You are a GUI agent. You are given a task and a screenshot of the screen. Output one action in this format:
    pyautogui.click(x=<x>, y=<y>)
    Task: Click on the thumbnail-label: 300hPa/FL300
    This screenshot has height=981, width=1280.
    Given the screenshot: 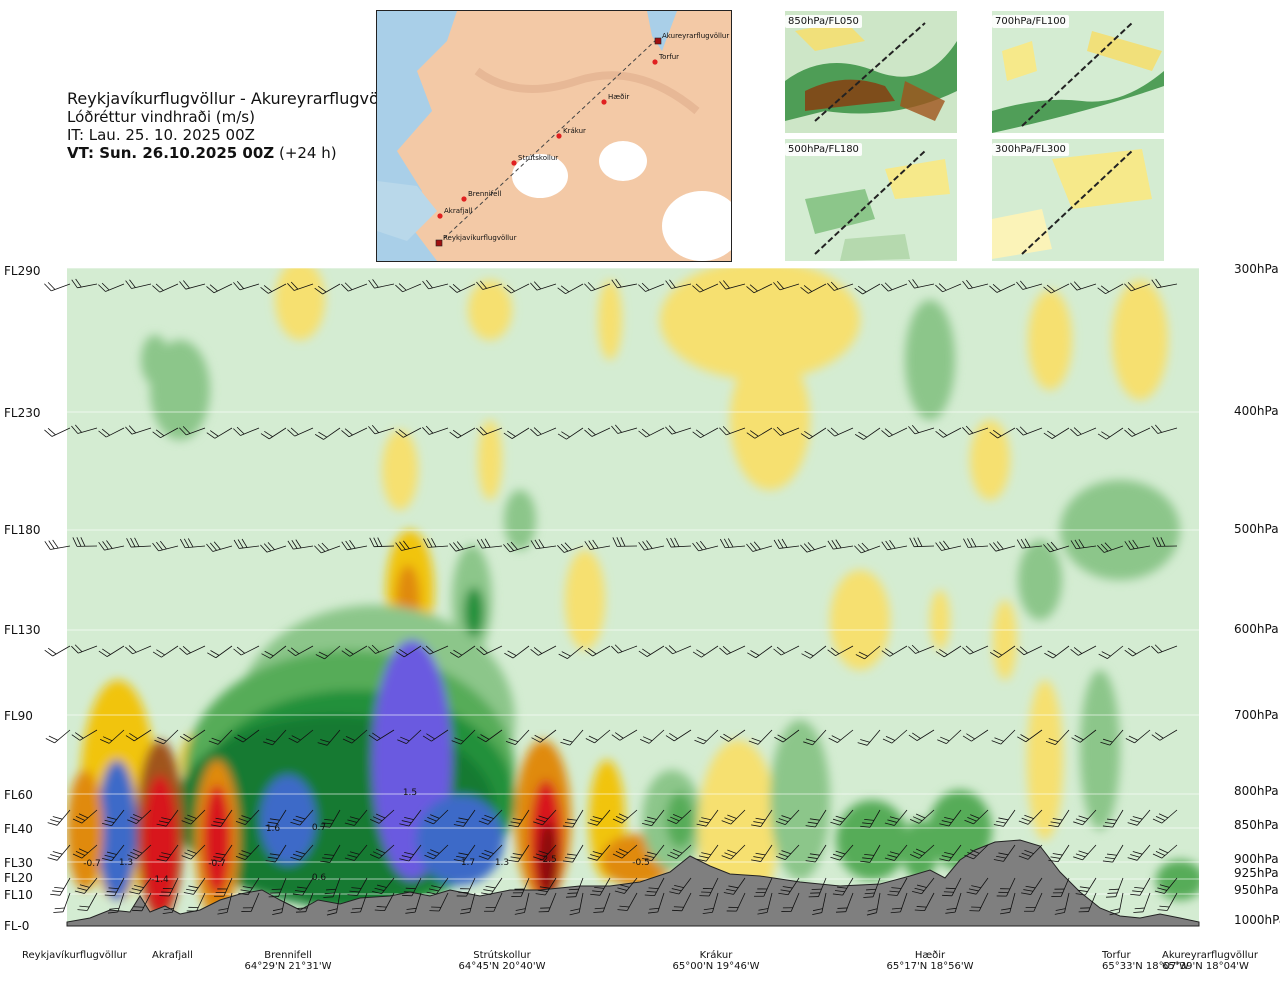 What is the action you would take?
    pyautogui.click(x=1030, y=149)
    